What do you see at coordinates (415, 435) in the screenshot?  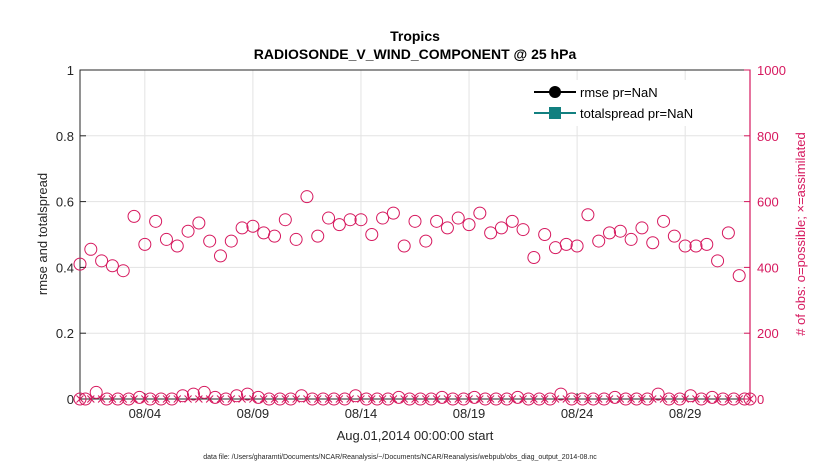 I see `x-axis-label: Aug.01,2014 00:00:00 start` at bounding box center [415, 435].